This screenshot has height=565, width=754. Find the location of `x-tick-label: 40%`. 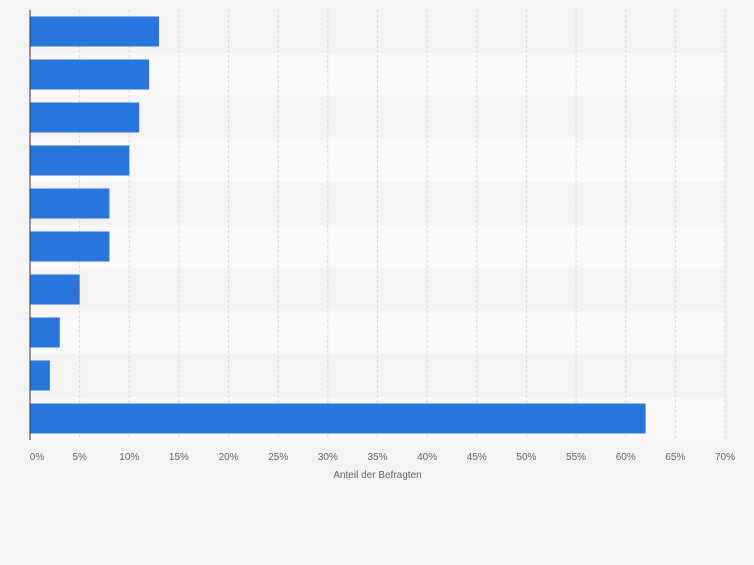

x-tick-label: 40% is located at coordinates (427, 457).